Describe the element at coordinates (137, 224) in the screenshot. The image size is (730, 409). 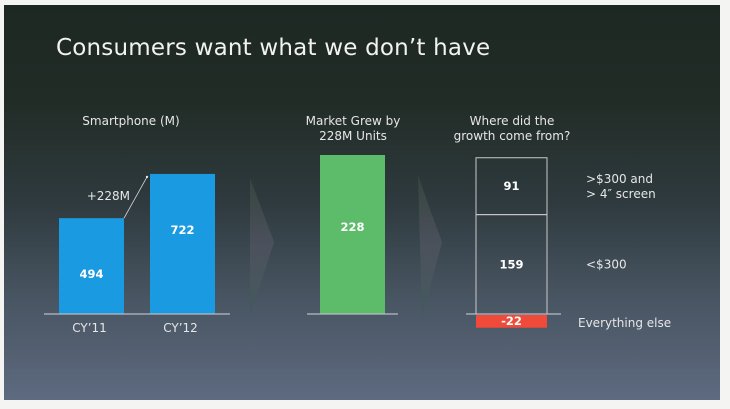
I see `smartphone-chart: Smartphone (M) 494 CY’11 722 CY’12 +228M` at that location.